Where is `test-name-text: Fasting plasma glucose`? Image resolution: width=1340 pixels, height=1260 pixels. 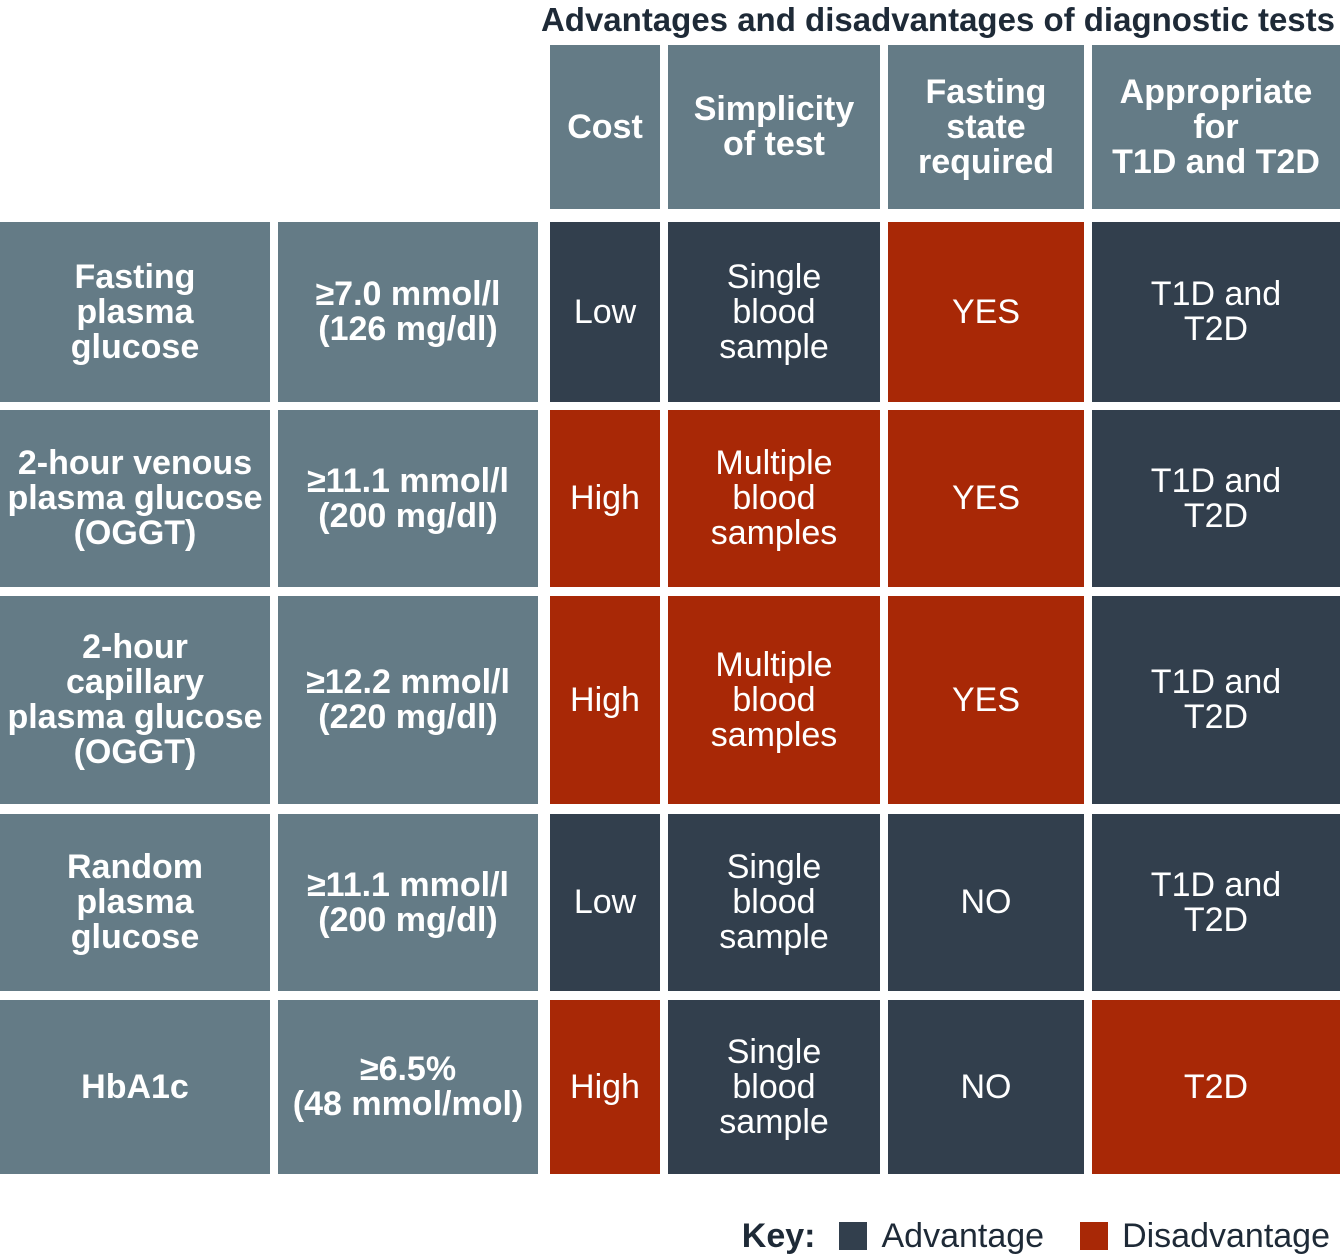
test-name-text: Fasting plasma glucose is located at coordinates (135, 311).